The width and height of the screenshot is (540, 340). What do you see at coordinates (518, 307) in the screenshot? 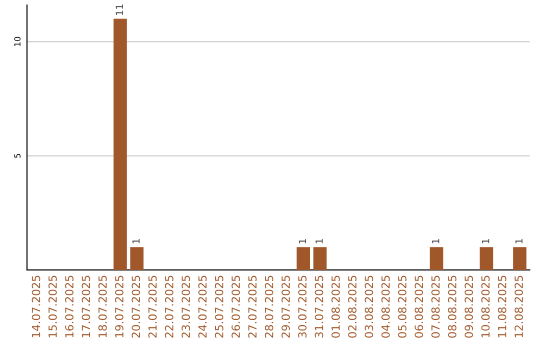
I see `x-tick-label: 12.08.2025` at bounding box center [518, 307].